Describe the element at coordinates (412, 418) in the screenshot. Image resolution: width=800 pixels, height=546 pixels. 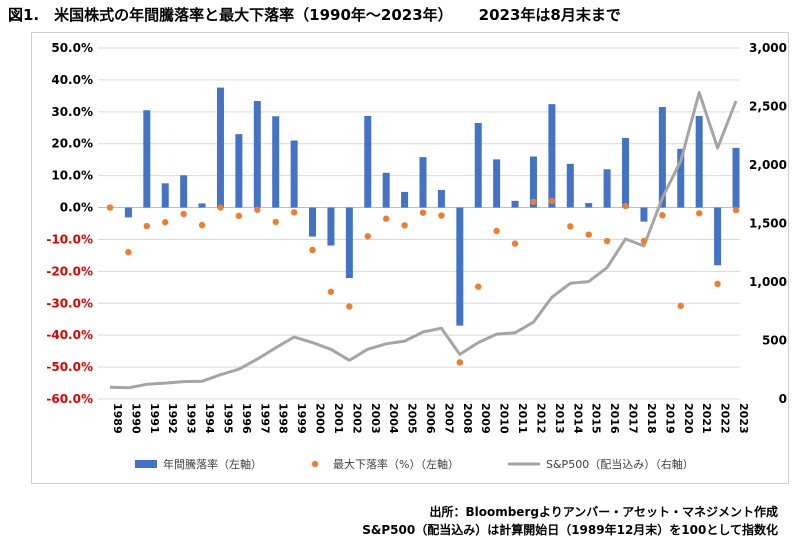
I see `x-tick-label: 2005` at that location.